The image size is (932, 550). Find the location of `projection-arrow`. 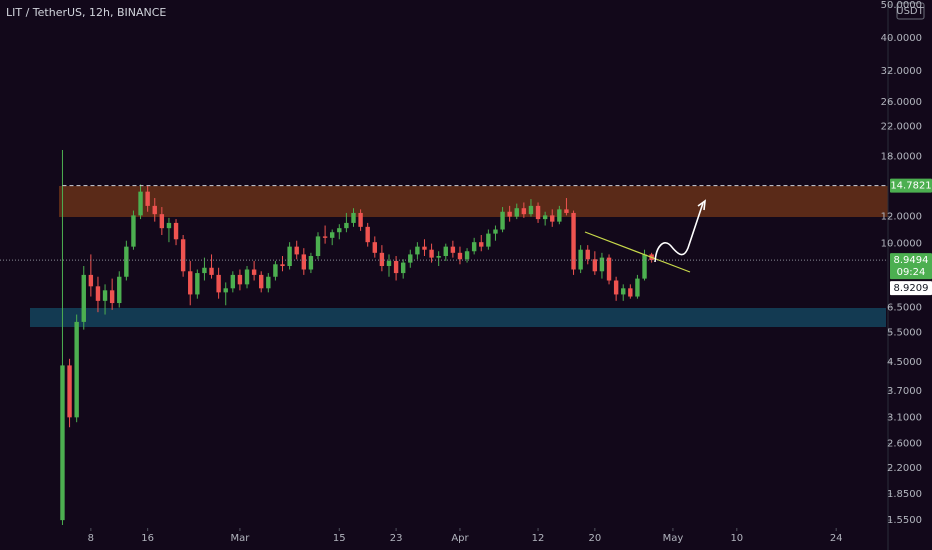

projection-arrow is located at coordinates (679, 232).